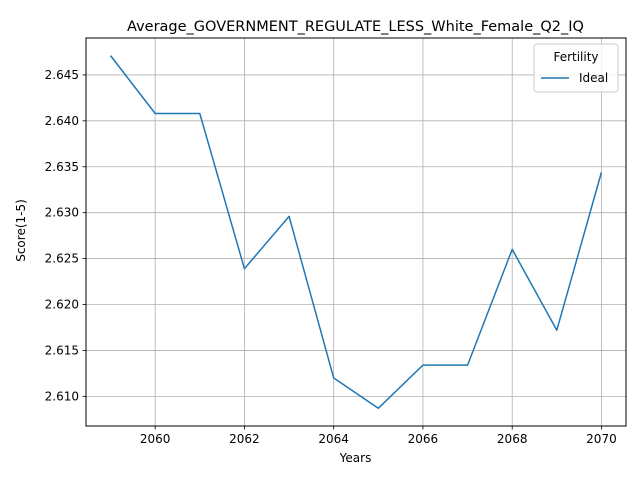 The height and width of the screenshot is (480, 640). What do you see at coordinates (593, 78) in the screenshot?
I see `legend-label-ideal: Ideal` at bounding box center [593, 78].